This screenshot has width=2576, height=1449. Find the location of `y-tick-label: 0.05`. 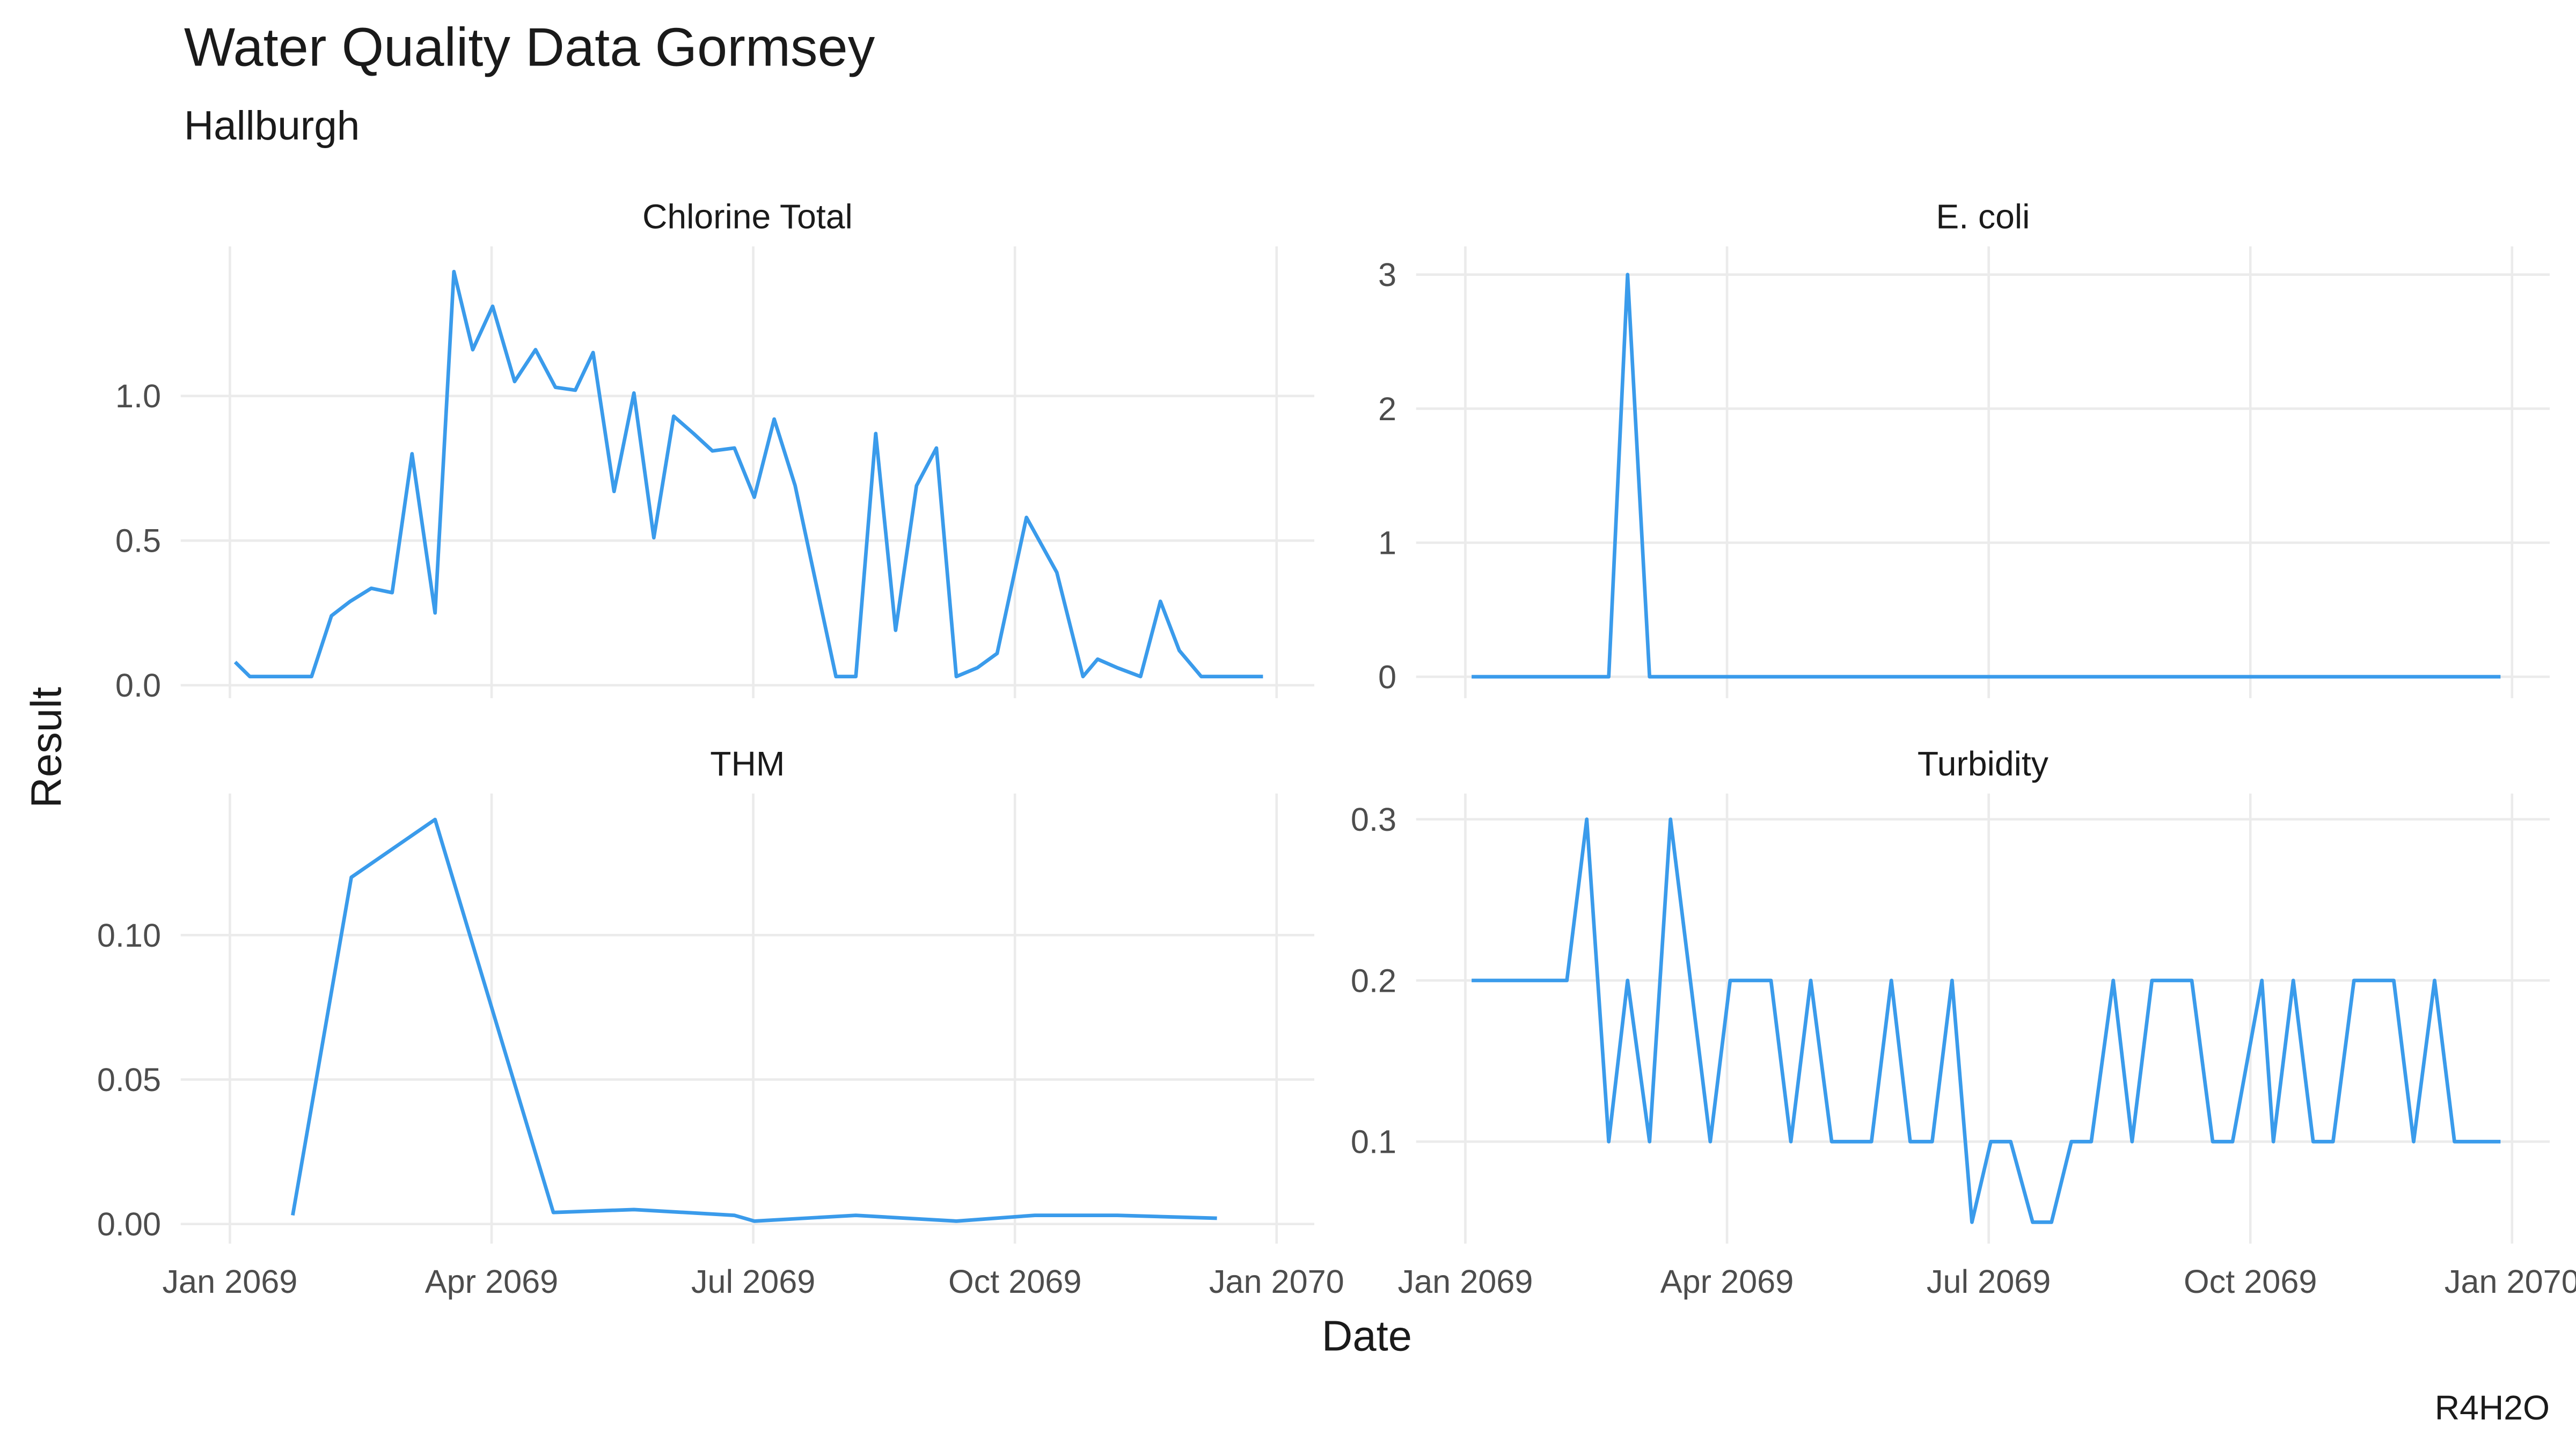

y-tick-label: 0.05 is located at coordinates (129, 1080).